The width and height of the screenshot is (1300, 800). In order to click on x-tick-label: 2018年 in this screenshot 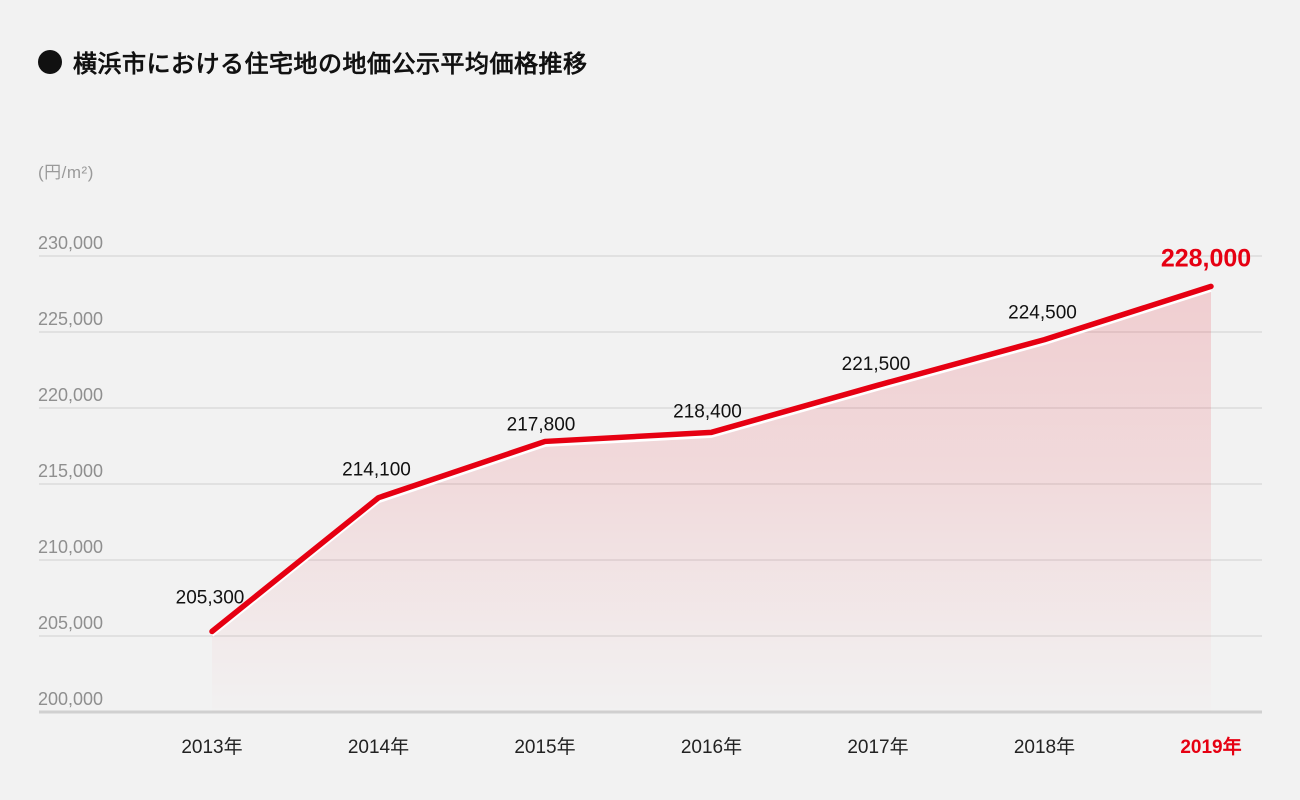, I will do `click(1044, 747)`.